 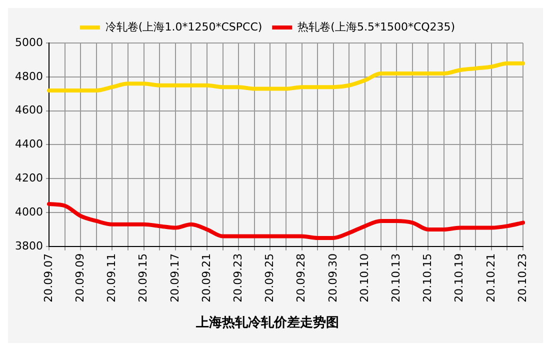 I want to click on y-tick-label: 4000, so click(x=28, y=211).